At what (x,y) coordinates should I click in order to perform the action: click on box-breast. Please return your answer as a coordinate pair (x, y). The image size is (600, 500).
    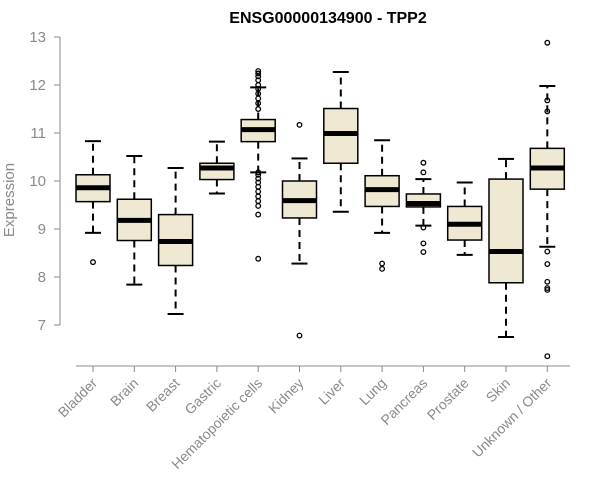
    Looking at the image, I should click on (175, 241).